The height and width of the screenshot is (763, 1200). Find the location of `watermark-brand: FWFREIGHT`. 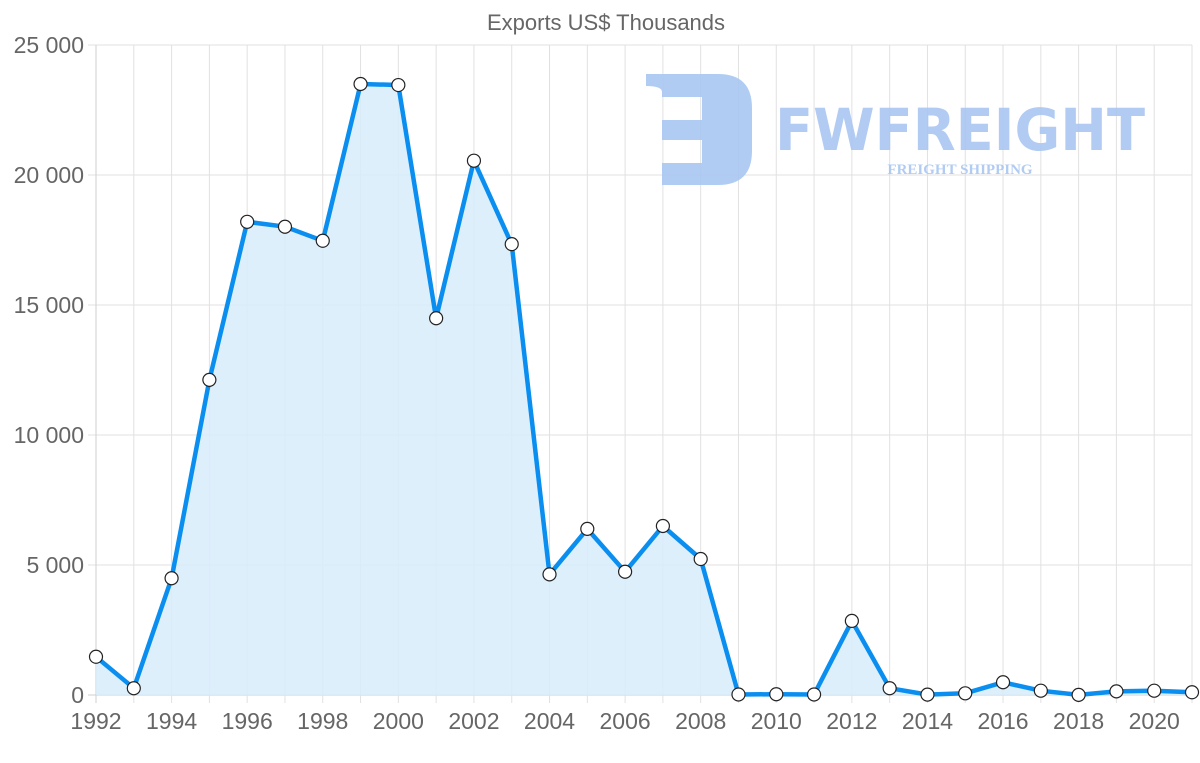

watermark-brand: FWFREIGHT is located at coordinates (960, 130).